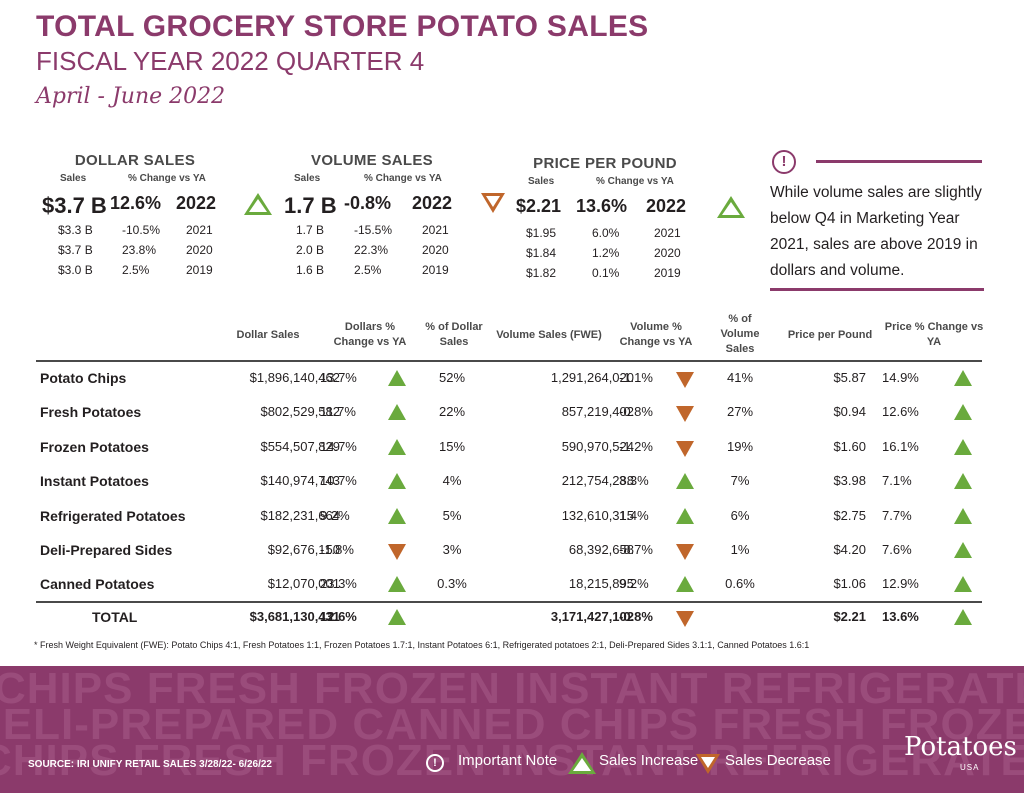  Describe the element at coordinates (294, 616) in the screenshot. I see `cell-dollar-sales: $3,681,130,431` at that location.